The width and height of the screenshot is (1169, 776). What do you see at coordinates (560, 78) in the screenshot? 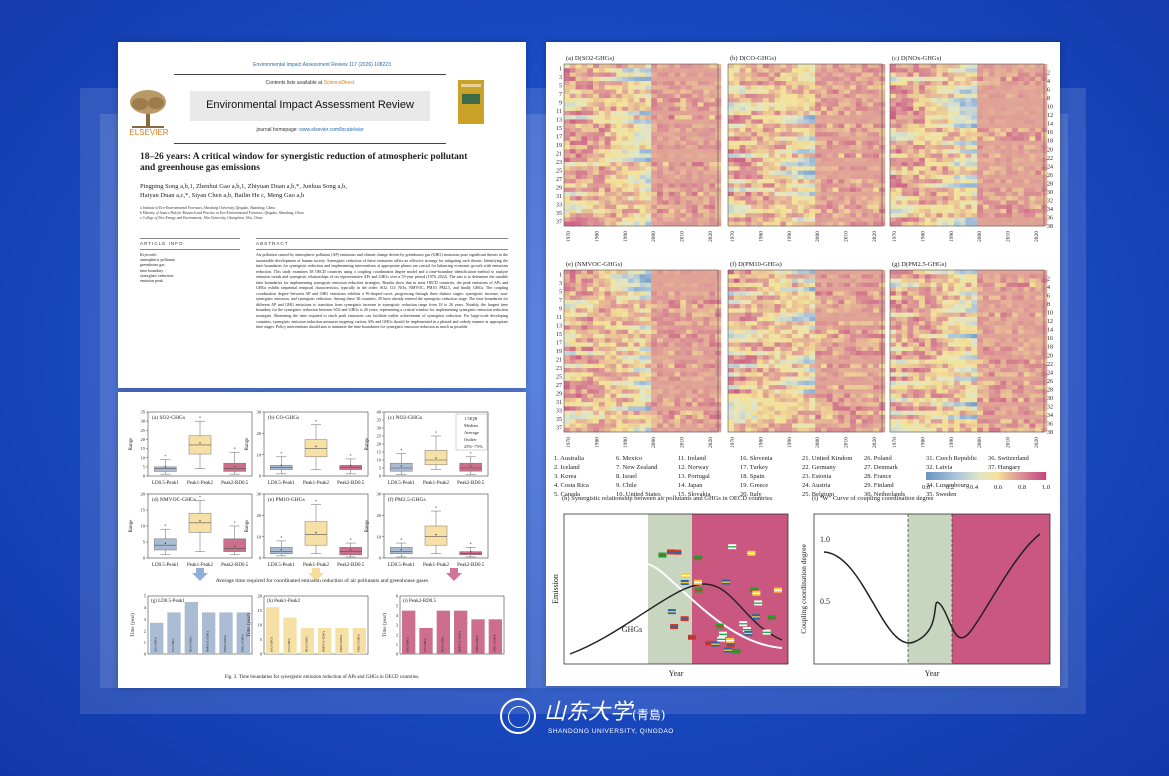
I see `row-label-left: 3` at bounding box center [560, 78].